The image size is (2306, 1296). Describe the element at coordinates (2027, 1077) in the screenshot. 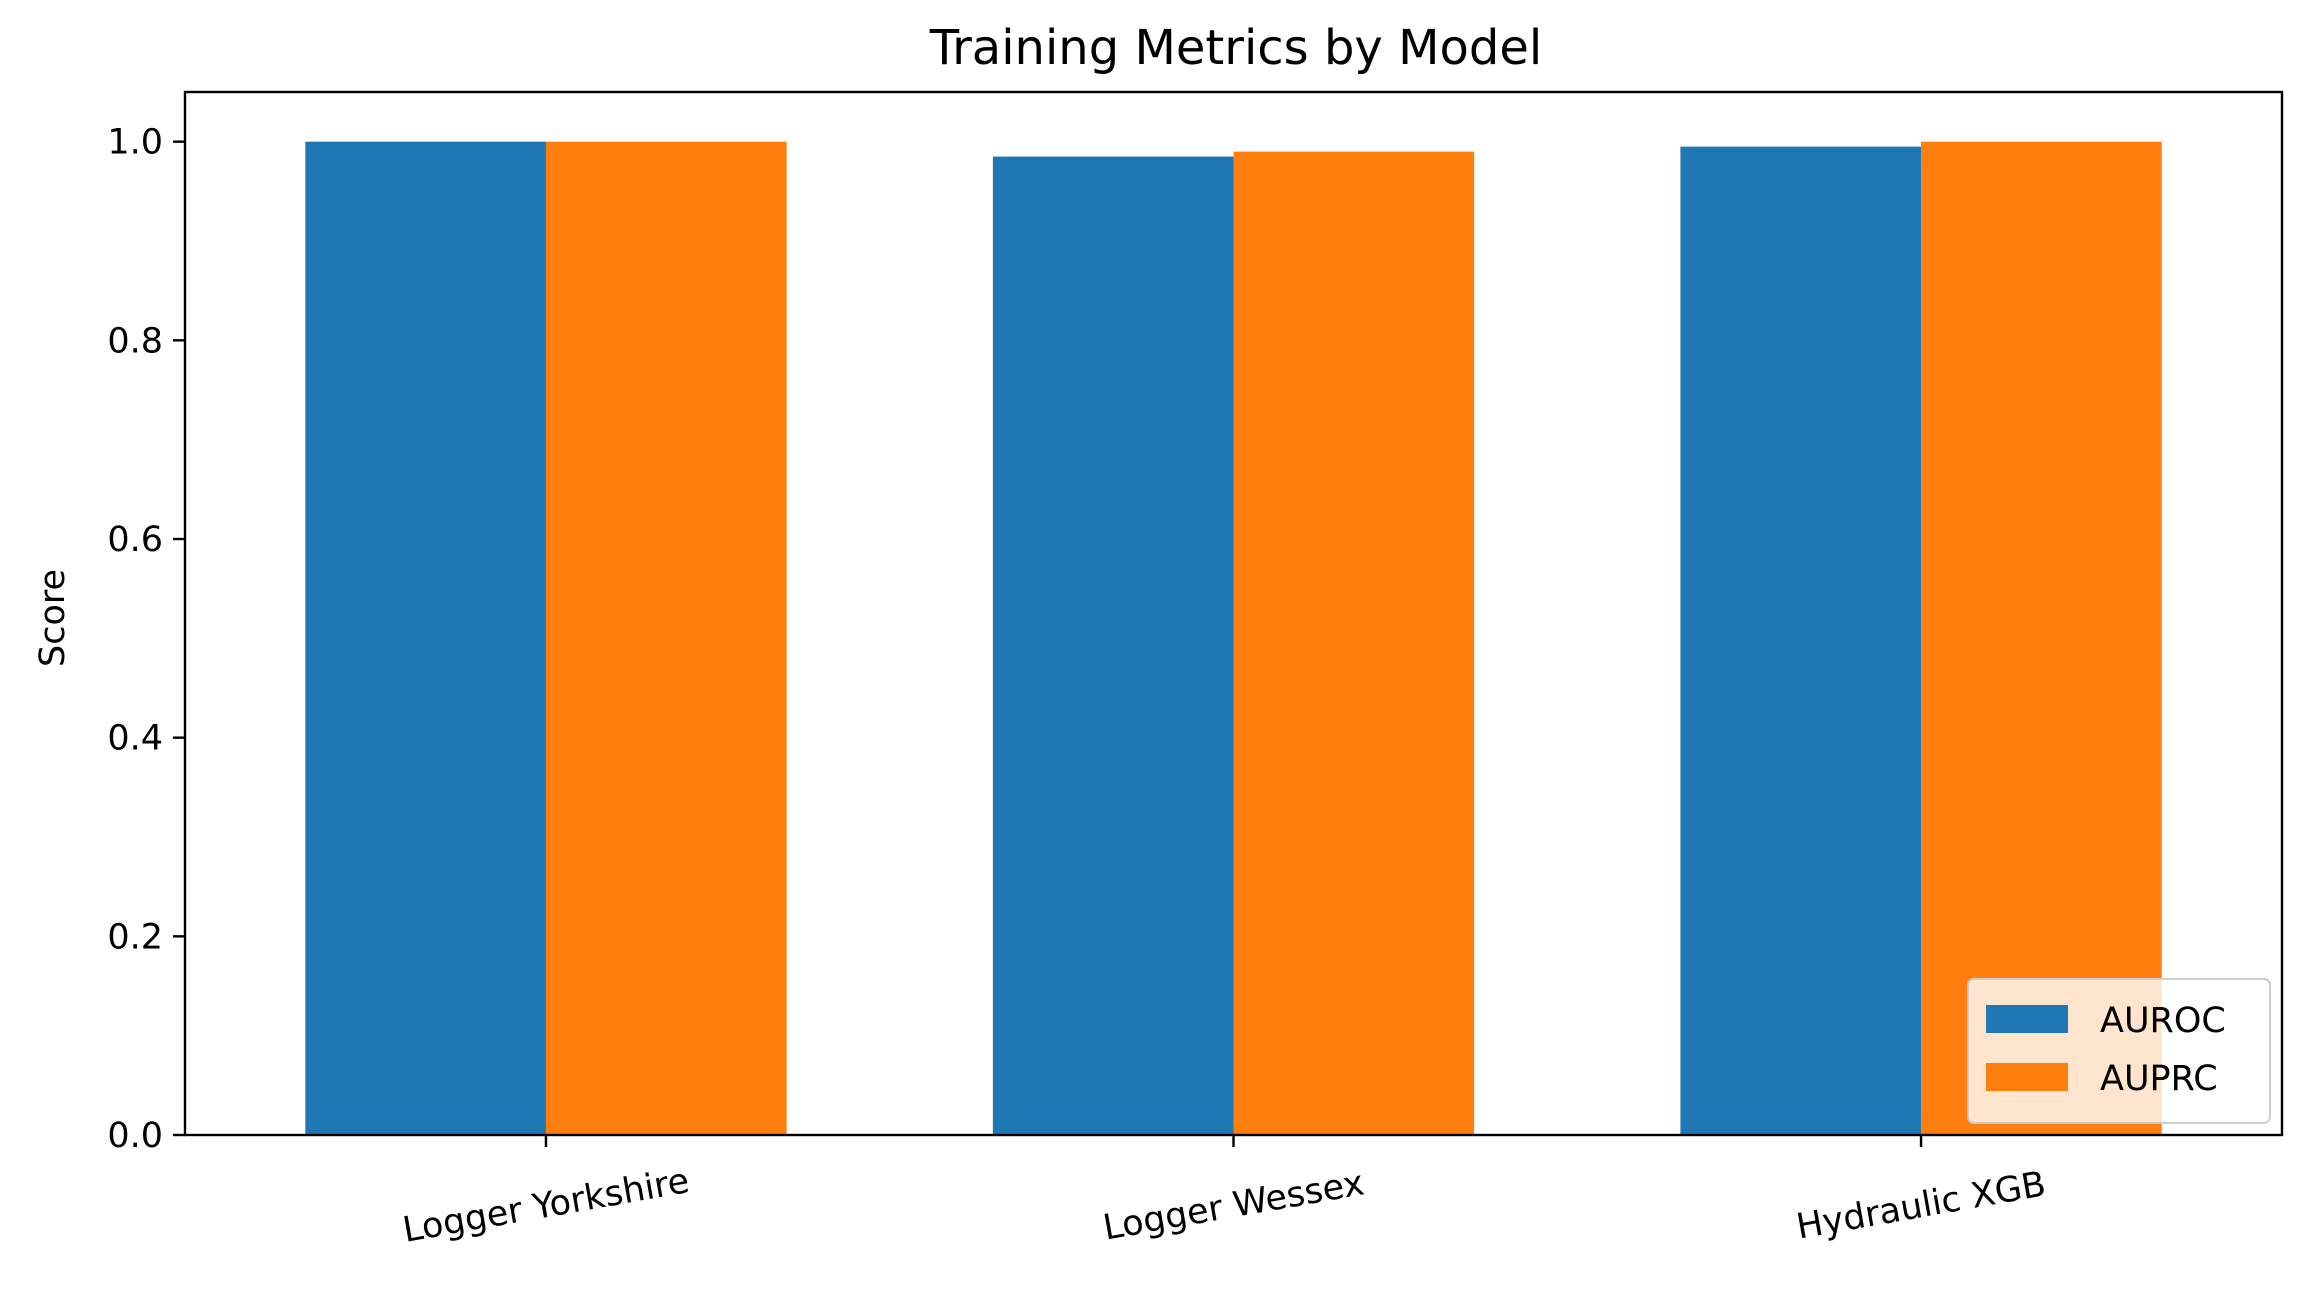

I see `legend-swatch-auprc` at that location.